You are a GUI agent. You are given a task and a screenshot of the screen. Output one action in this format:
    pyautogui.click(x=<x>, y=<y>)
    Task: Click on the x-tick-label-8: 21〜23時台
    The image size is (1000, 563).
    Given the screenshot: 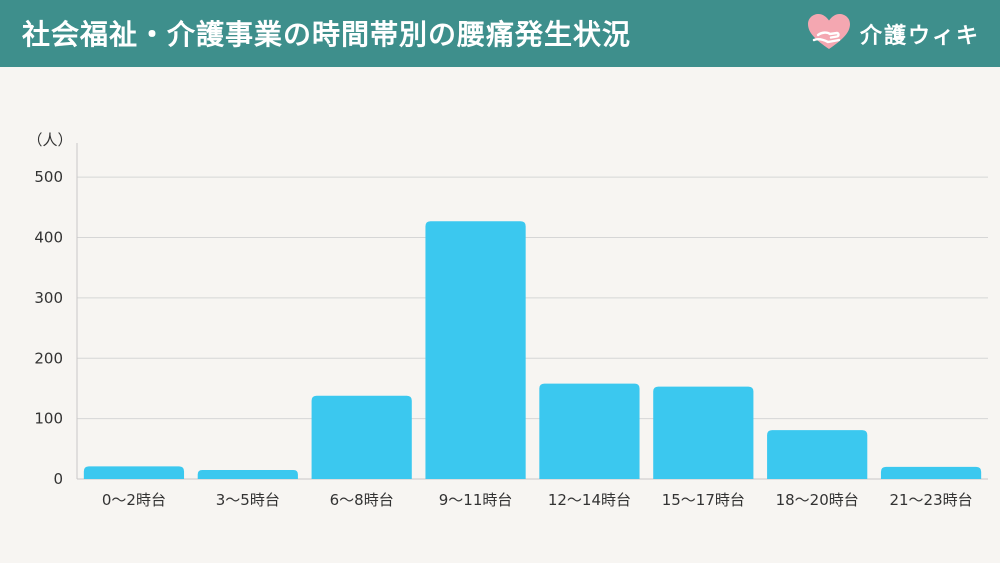 What is the action you would take?
    pyautogui.click(x=930, y=500)
    